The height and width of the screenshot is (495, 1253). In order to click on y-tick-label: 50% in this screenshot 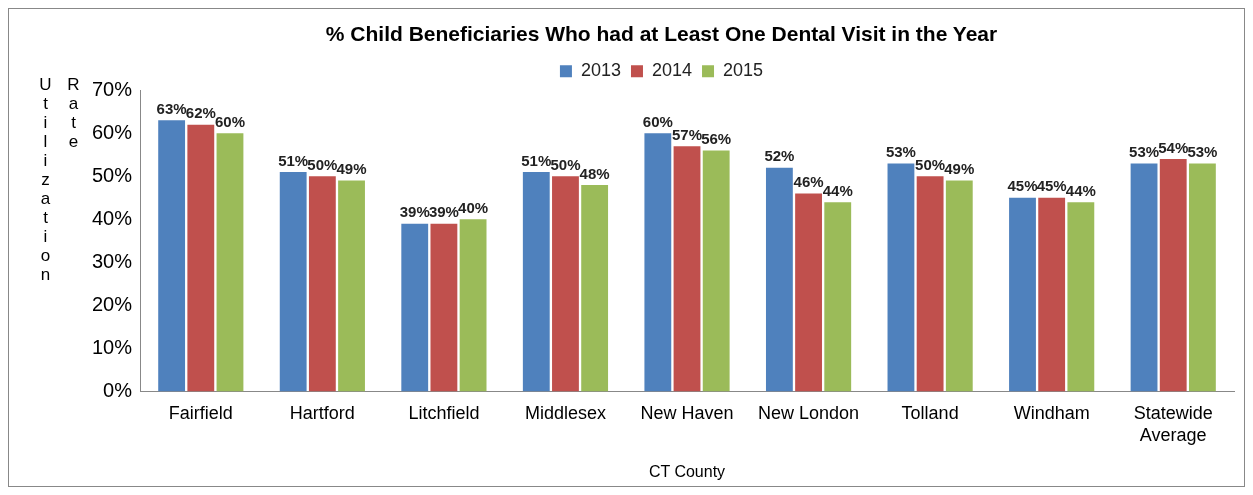, I will do `click(112, 174)`.